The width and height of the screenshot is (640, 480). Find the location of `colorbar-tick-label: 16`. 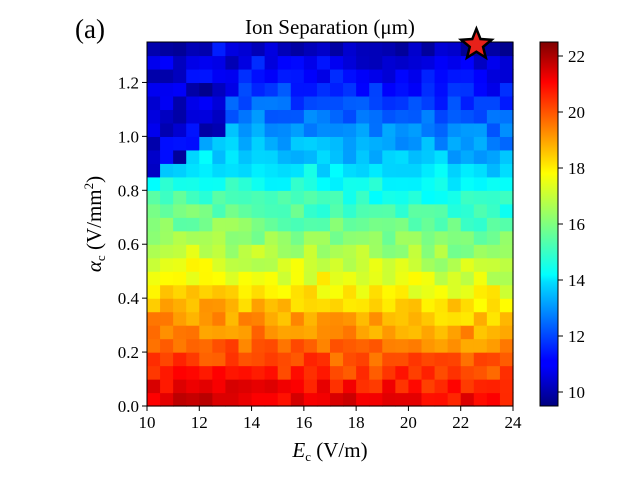

colorbar-tick-label: 16 is located at coordinates (576, 224).